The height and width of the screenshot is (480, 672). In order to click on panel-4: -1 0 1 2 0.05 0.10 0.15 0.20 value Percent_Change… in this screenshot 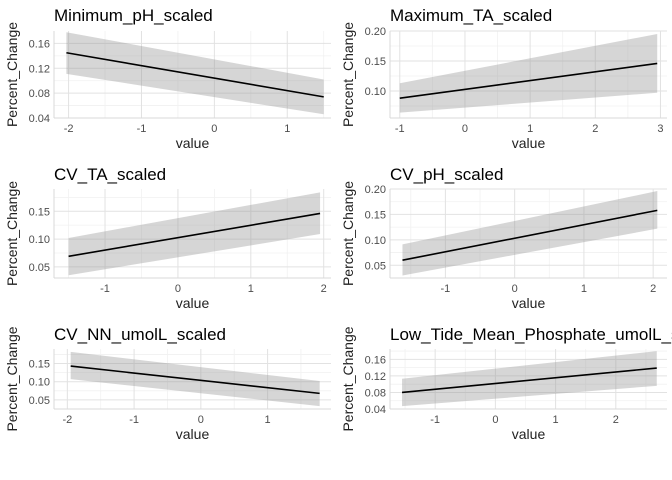, I will do `click(503, 238)`.